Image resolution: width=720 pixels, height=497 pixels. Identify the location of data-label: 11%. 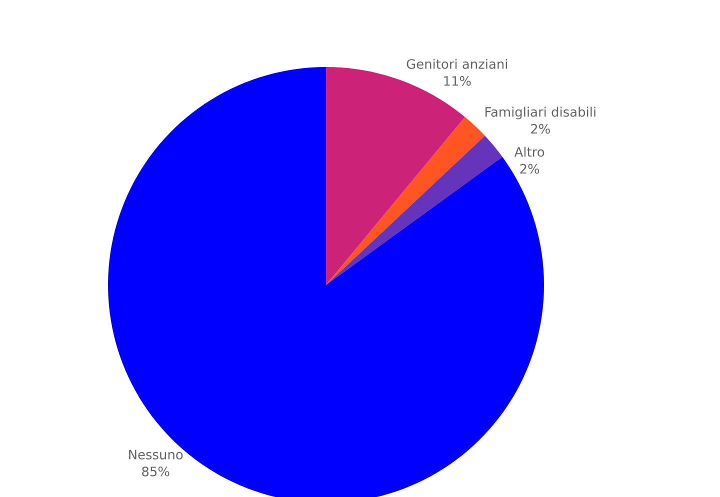
(457, 81).